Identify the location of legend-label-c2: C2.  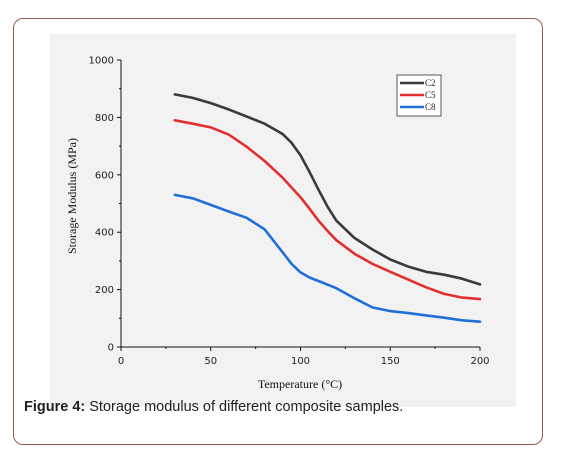
(430, 83).